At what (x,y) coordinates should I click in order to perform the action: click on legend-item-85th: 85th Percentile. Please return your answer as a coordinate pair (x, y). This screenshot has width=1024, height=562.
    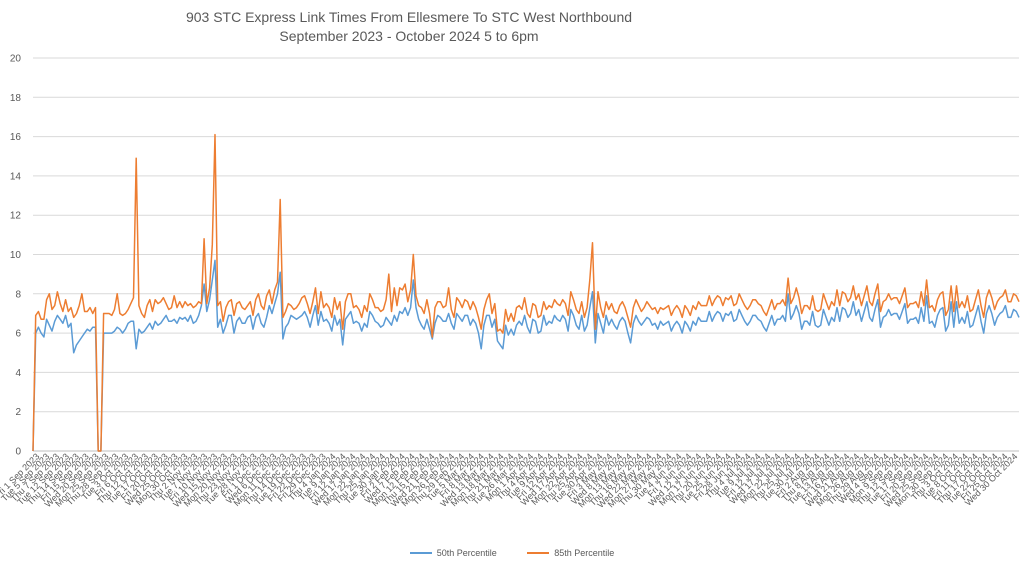
    Looking at the image, I should click on (570, 553).